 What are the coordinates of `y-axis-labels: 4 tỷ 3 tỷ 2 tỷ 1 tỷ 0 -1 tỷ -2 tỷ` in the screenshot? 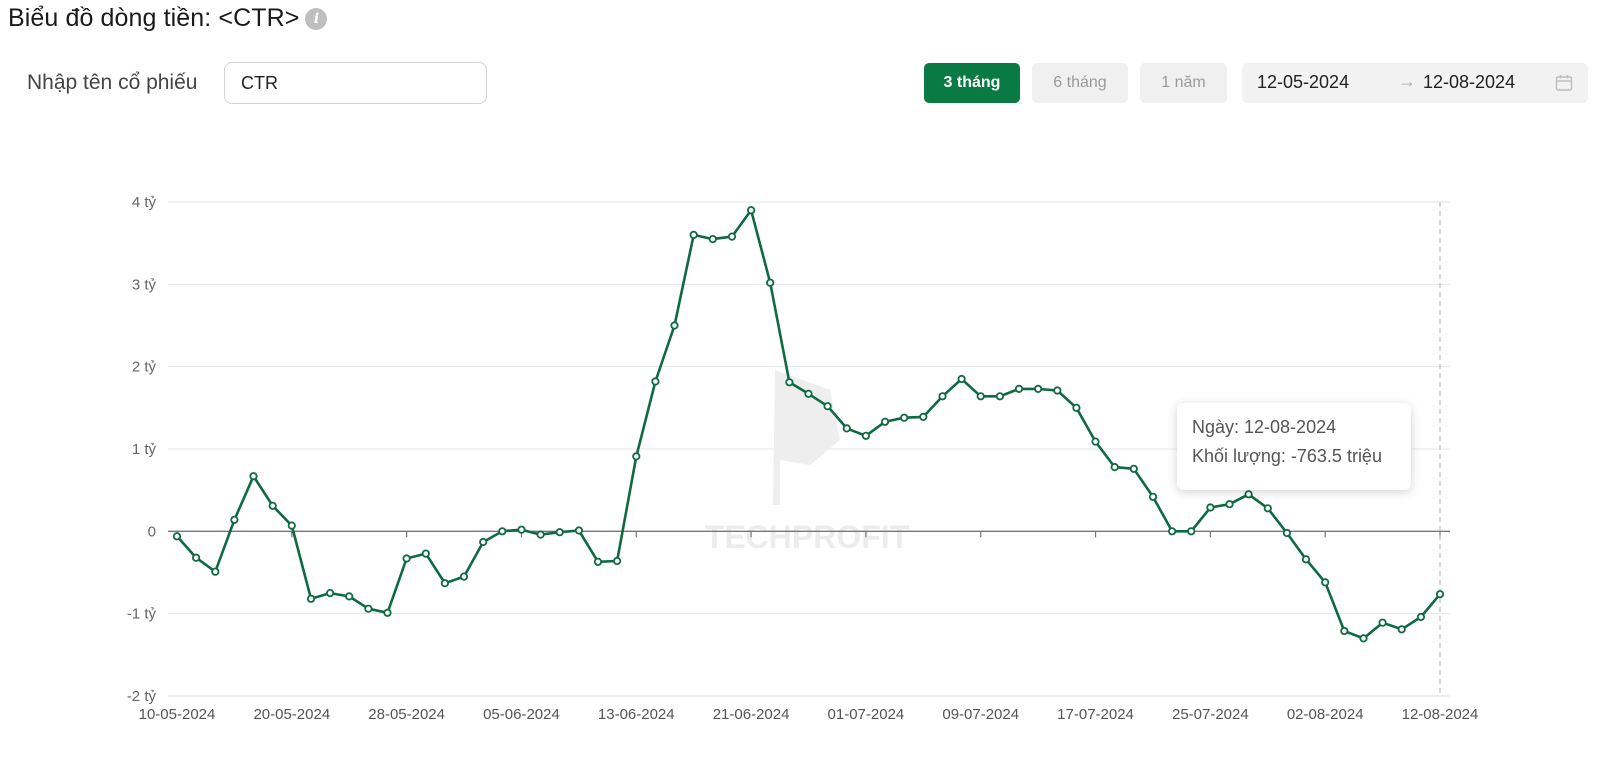 It's located at (142, 449).